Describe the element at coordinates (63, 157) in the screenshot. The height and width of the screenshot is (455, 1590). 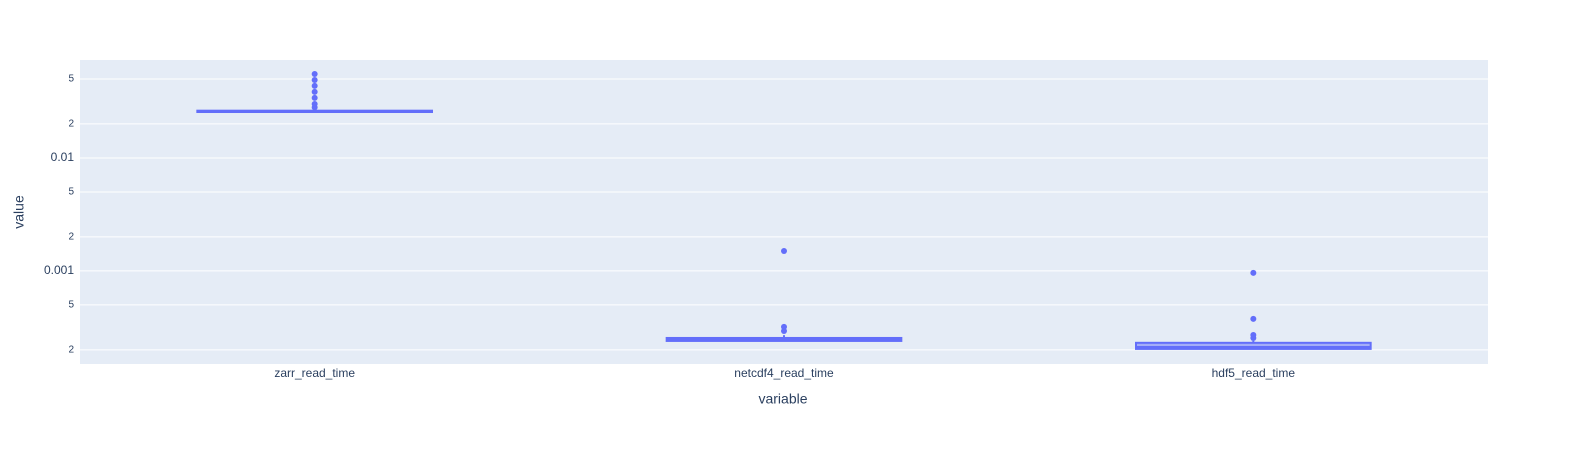
I see `y-tick-label: 0.01` at that location.